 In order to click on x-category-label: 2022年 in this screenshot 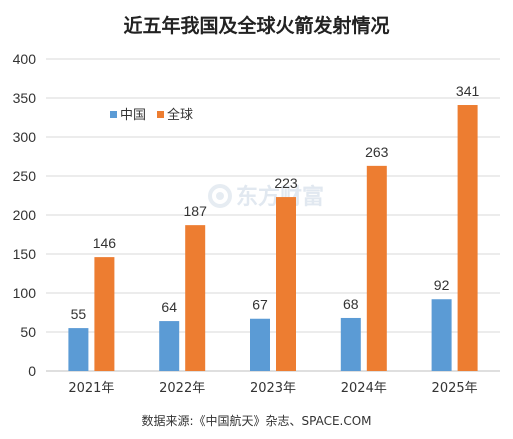, I will do `click(182, 388)`.